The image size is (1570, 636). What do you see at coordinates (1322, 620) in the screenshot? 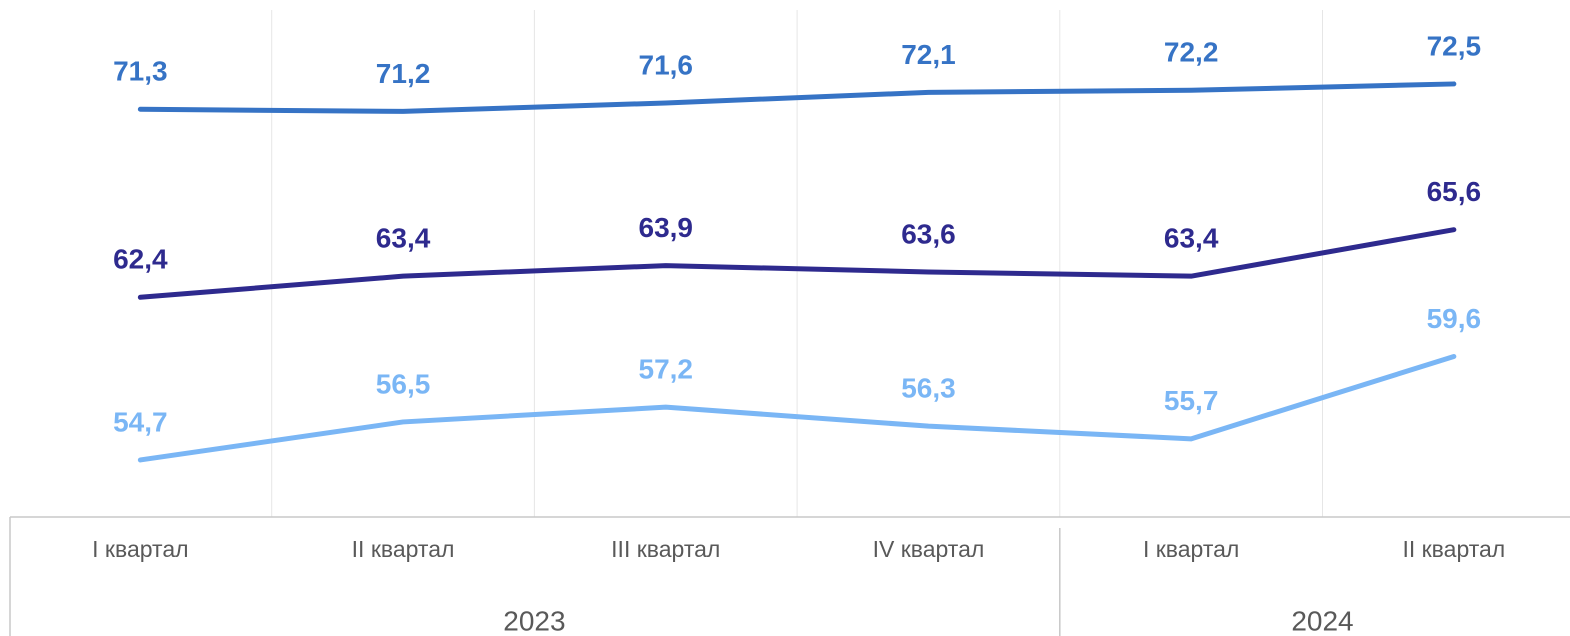
I see `x-group-label: 2024` at bounding box center [1322, 620].